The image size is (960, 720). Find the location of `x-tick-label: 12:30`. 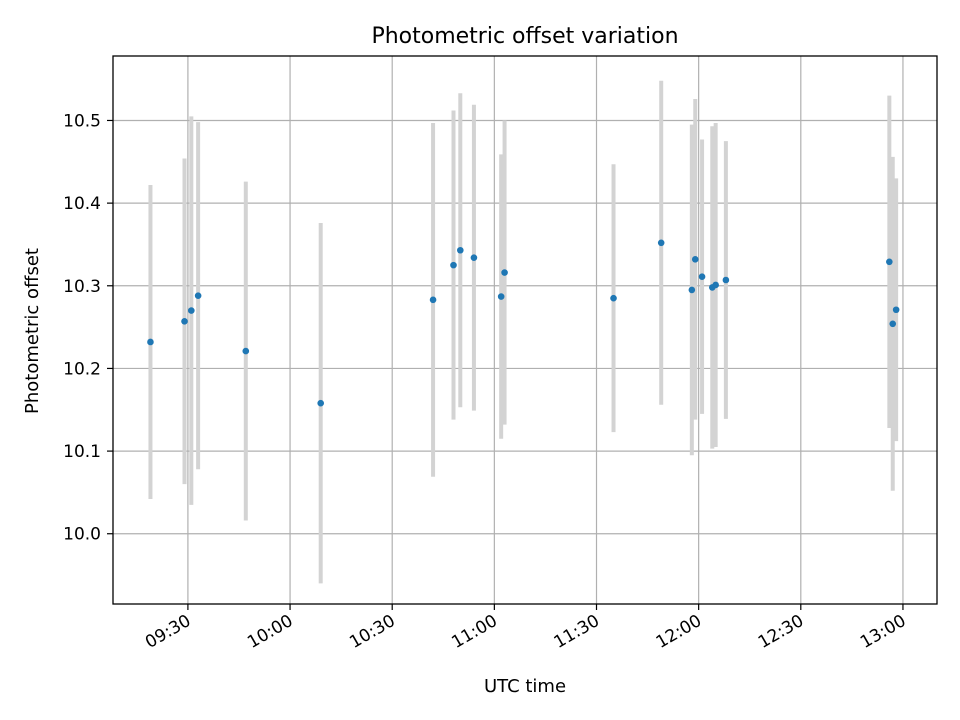

x-tick-label: 12:30 is located at coordinates (781, 632).